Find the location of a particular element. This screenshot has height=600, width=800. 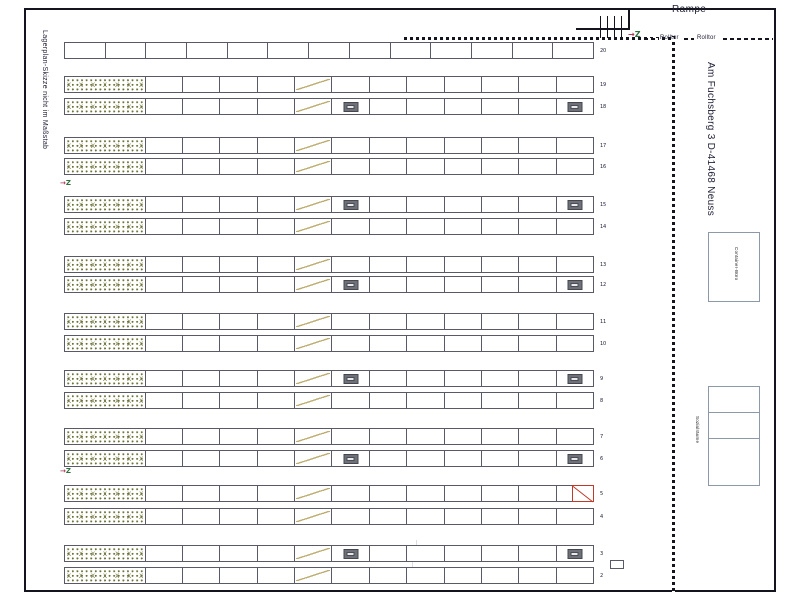

rack-10-diagonal-cell is located at coordinates (314, 343).